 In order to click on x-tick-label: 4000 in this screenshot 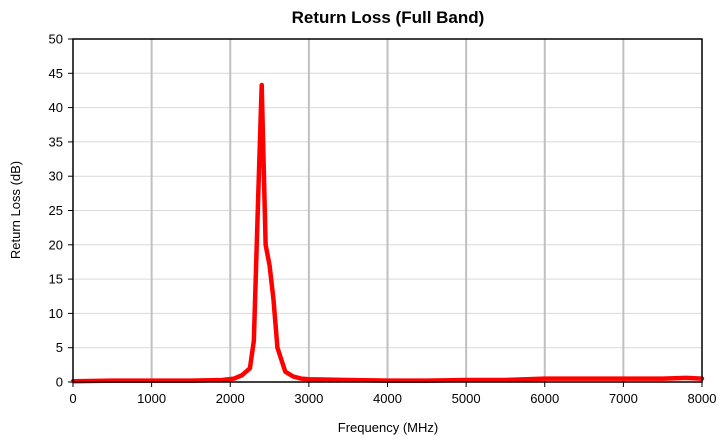, I will do `click(387, 398)`.